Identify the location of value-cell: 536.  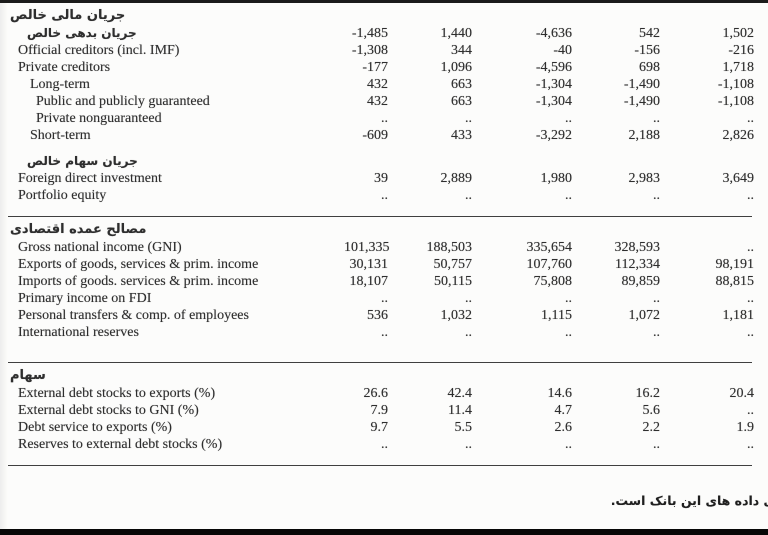
(377, 315).